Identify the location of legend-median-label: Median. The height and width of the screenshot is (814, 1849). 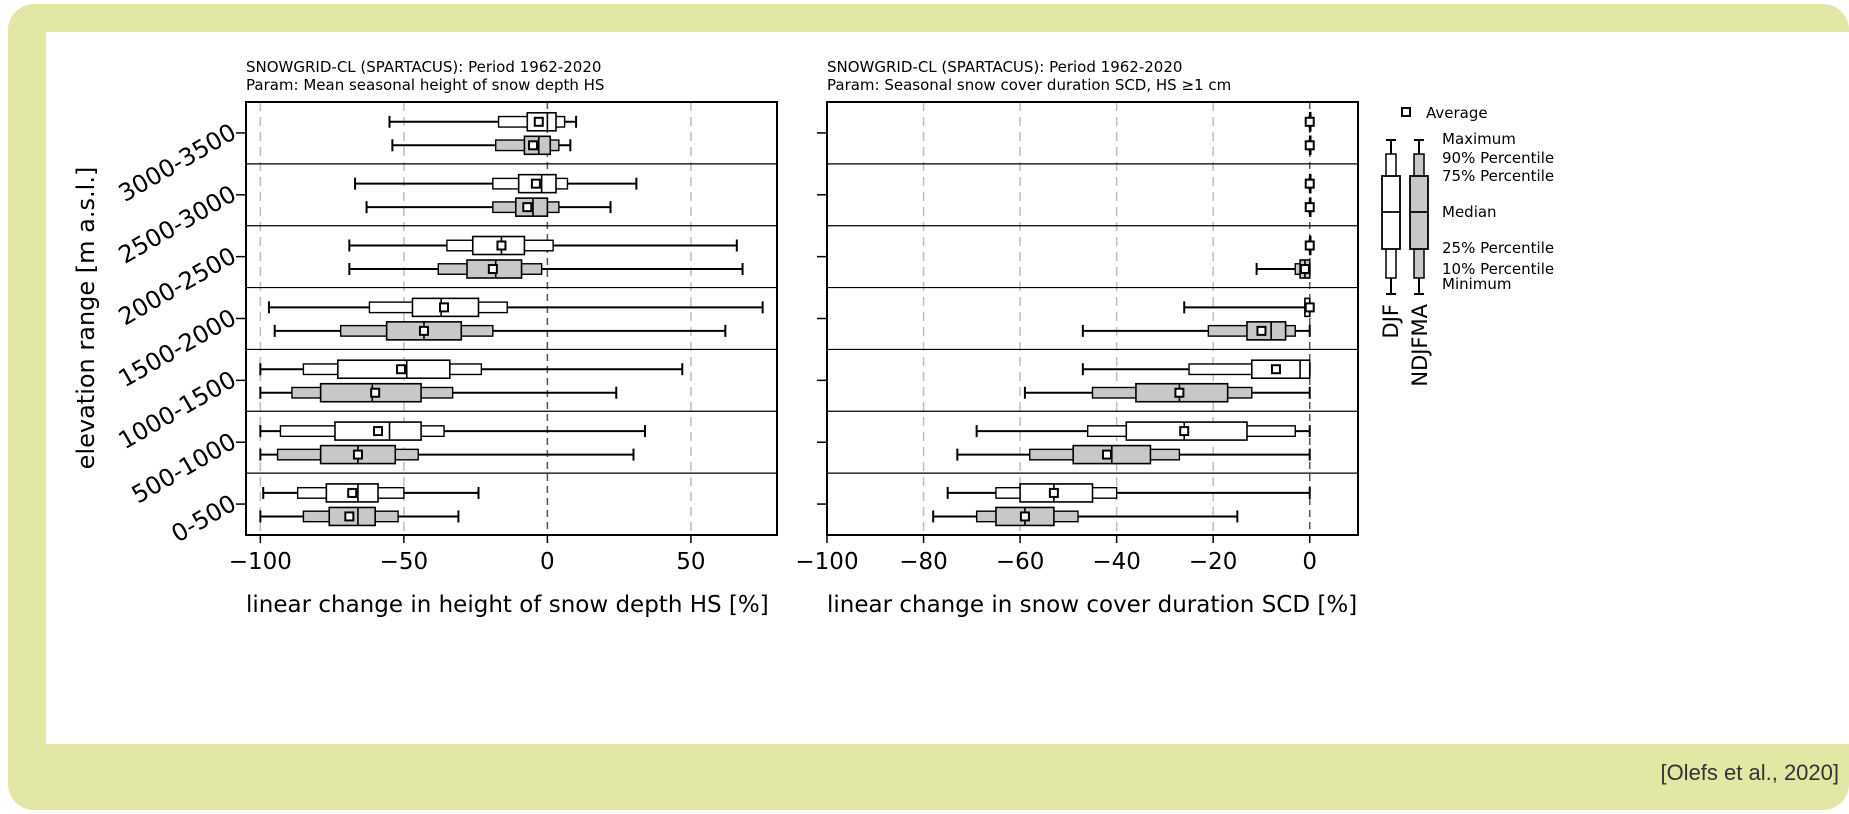
(1469, 212).